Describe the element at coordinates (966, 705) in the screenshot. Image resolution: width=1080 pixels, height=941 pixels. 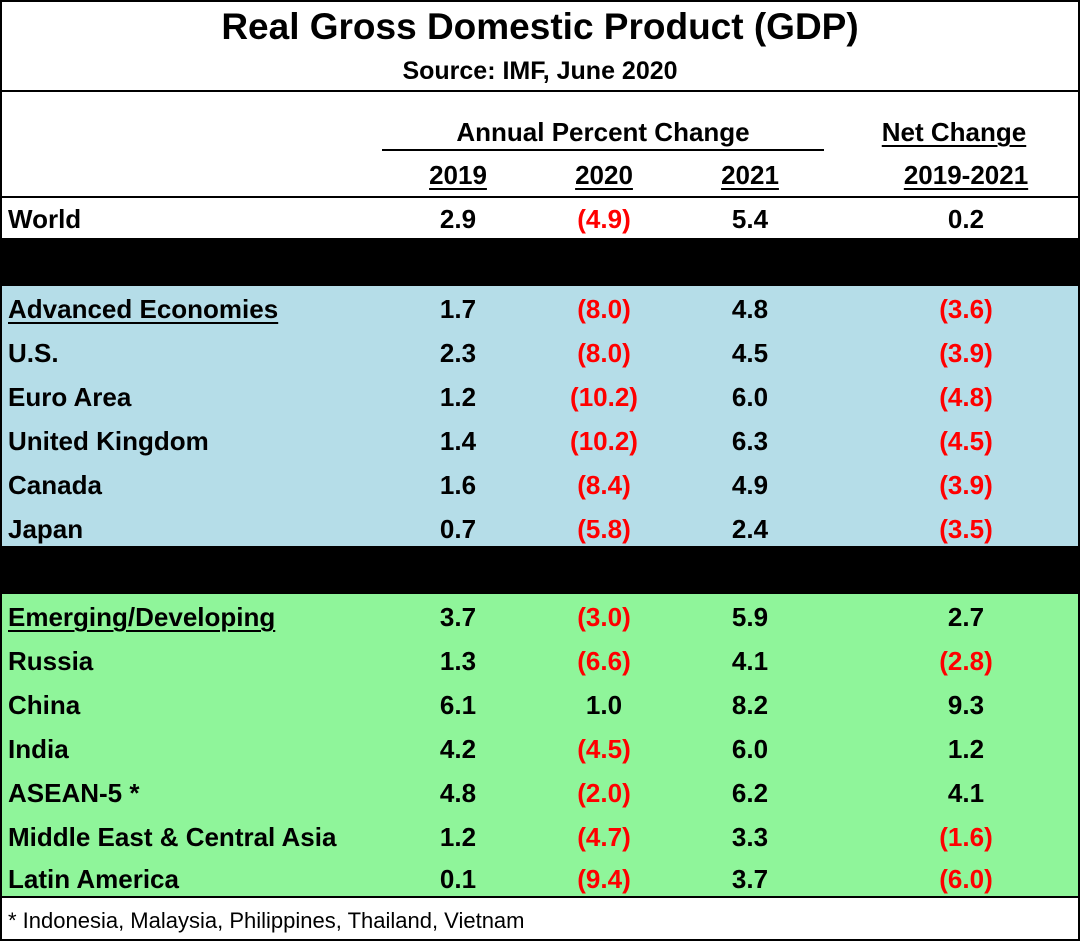
I see `cell-net: 9.3` at that location.